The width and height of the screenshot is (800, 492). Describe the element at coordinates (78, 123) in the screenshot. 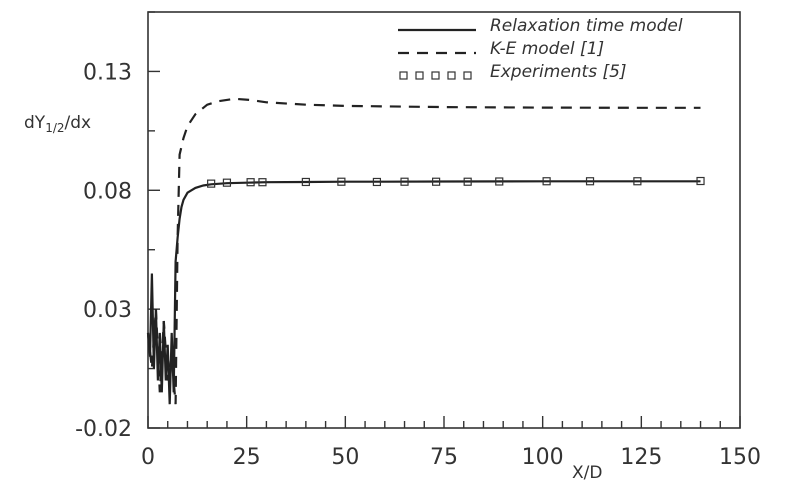

I see `y-axis-label-tail: /dx` at that location.